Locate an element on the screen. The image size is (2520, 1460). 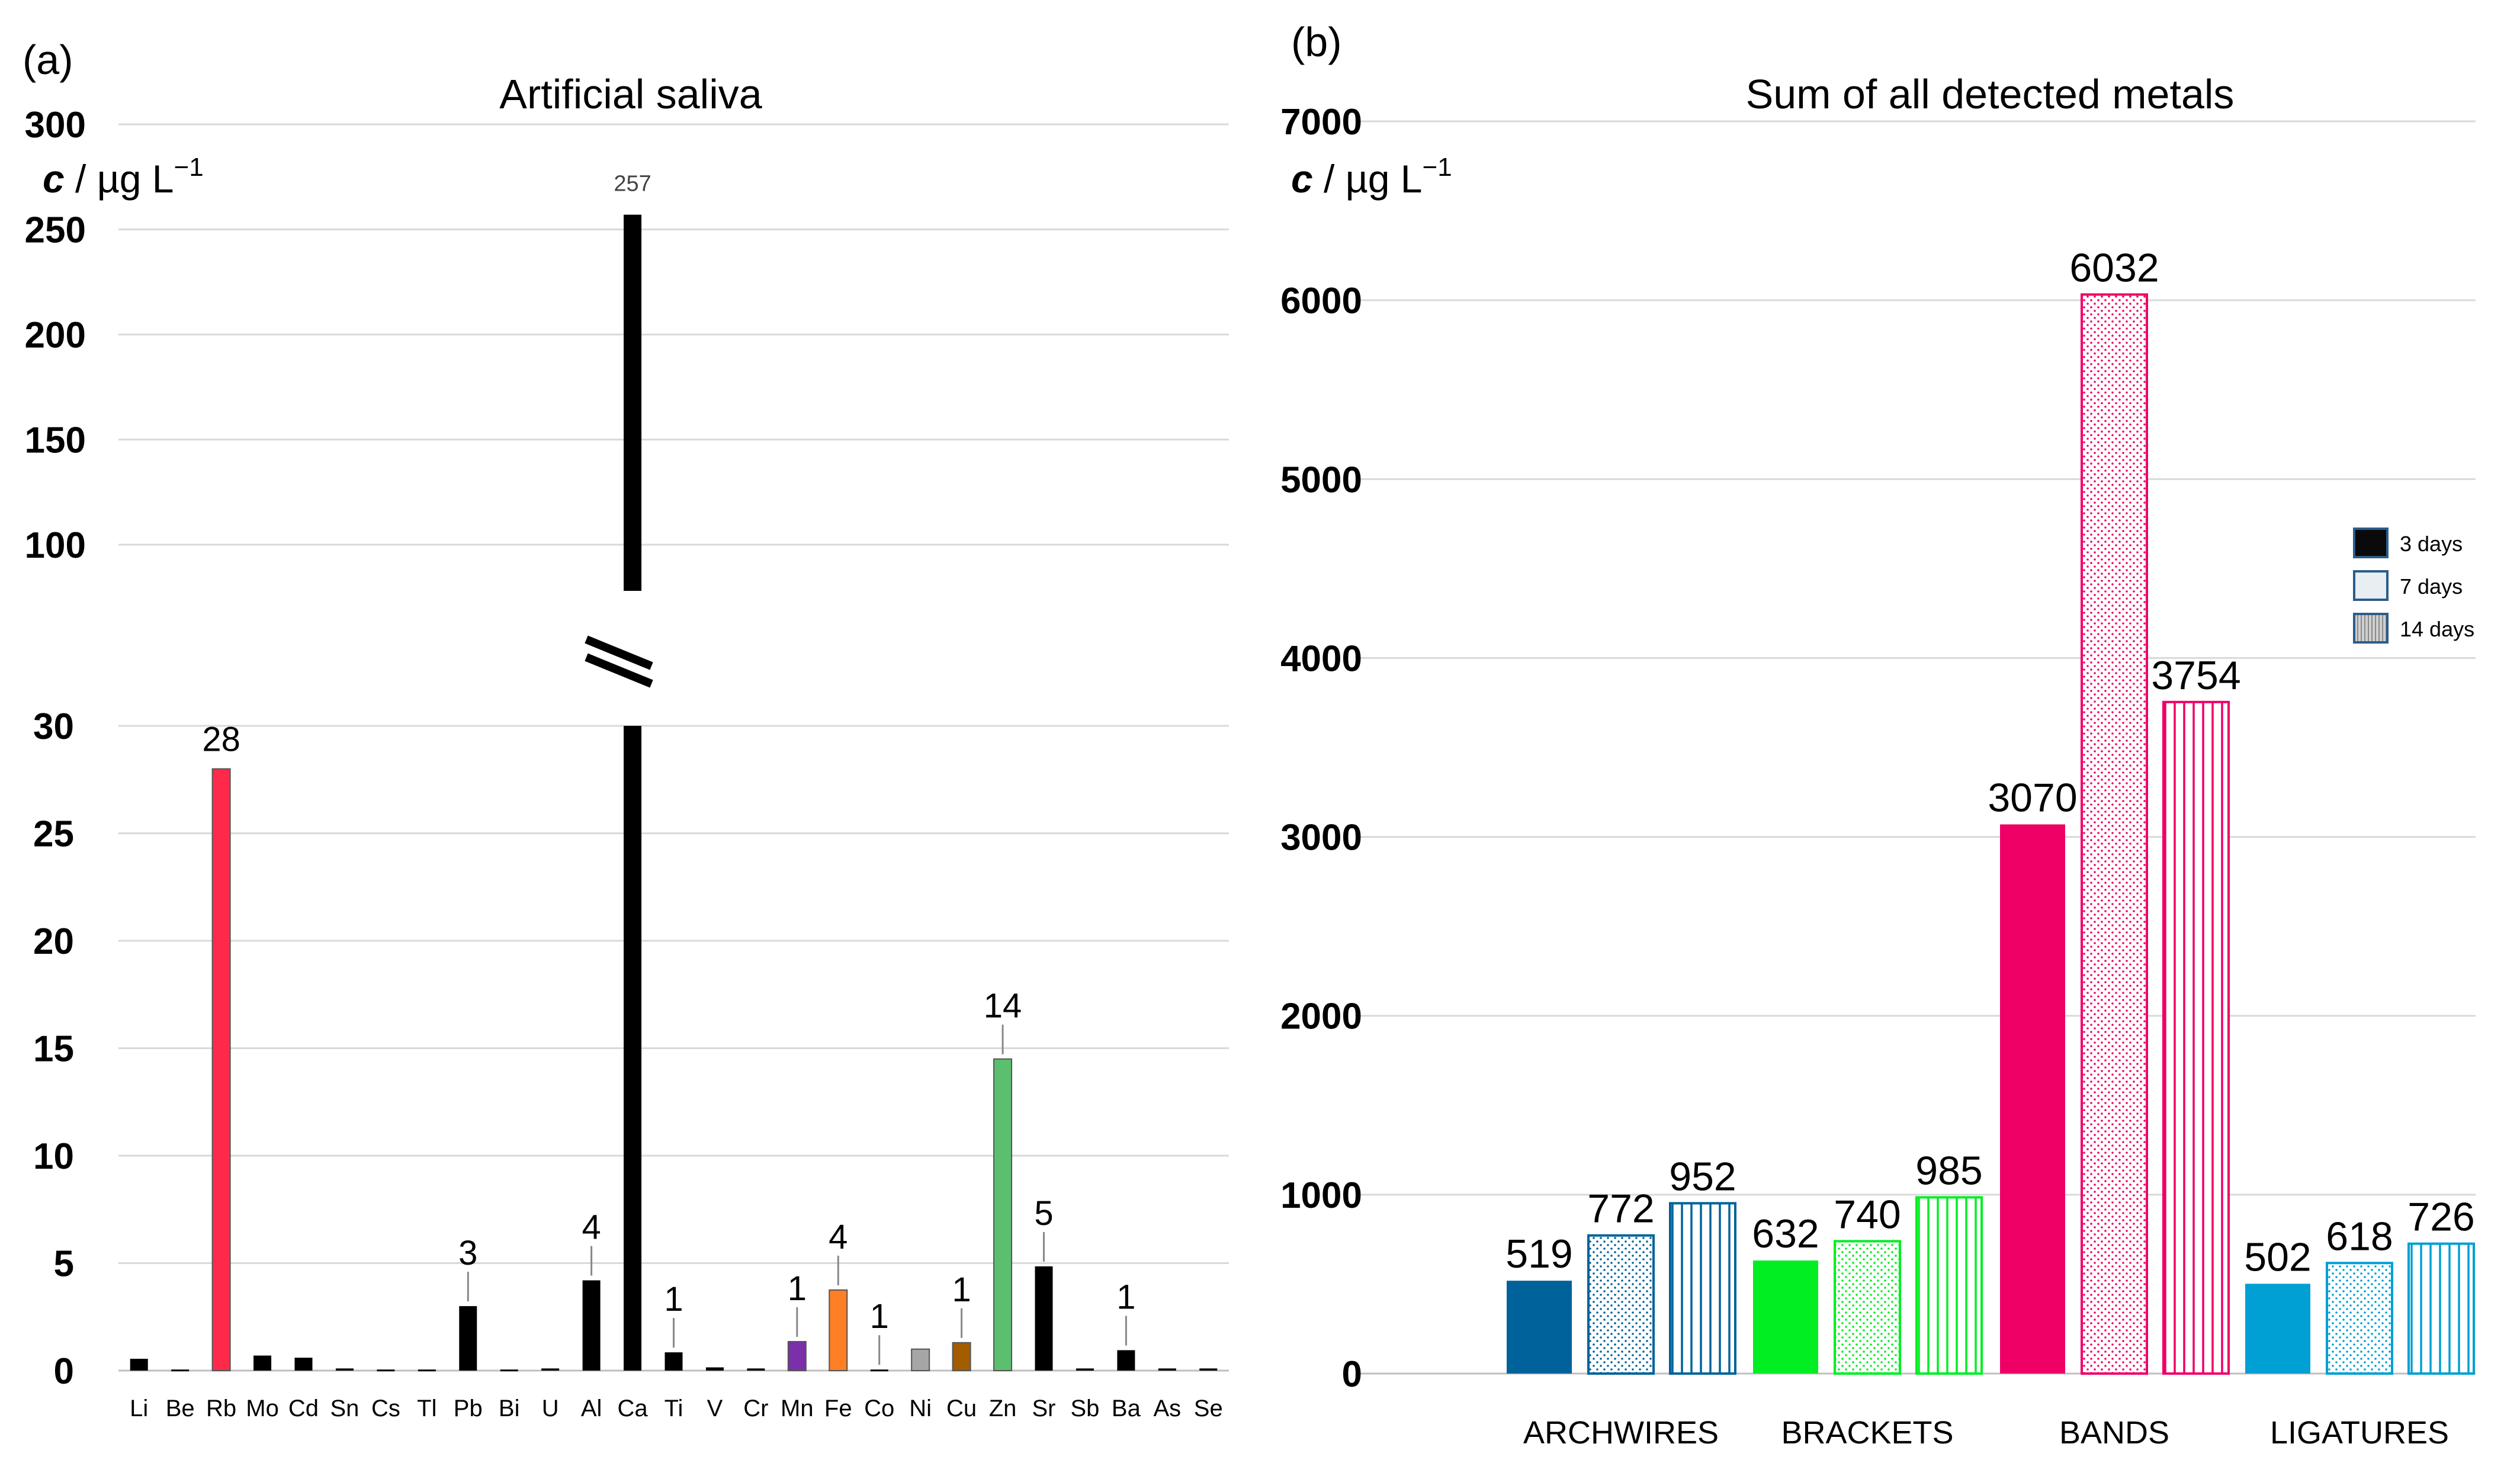
bar-zn is located at coordinates (1003, 1214).